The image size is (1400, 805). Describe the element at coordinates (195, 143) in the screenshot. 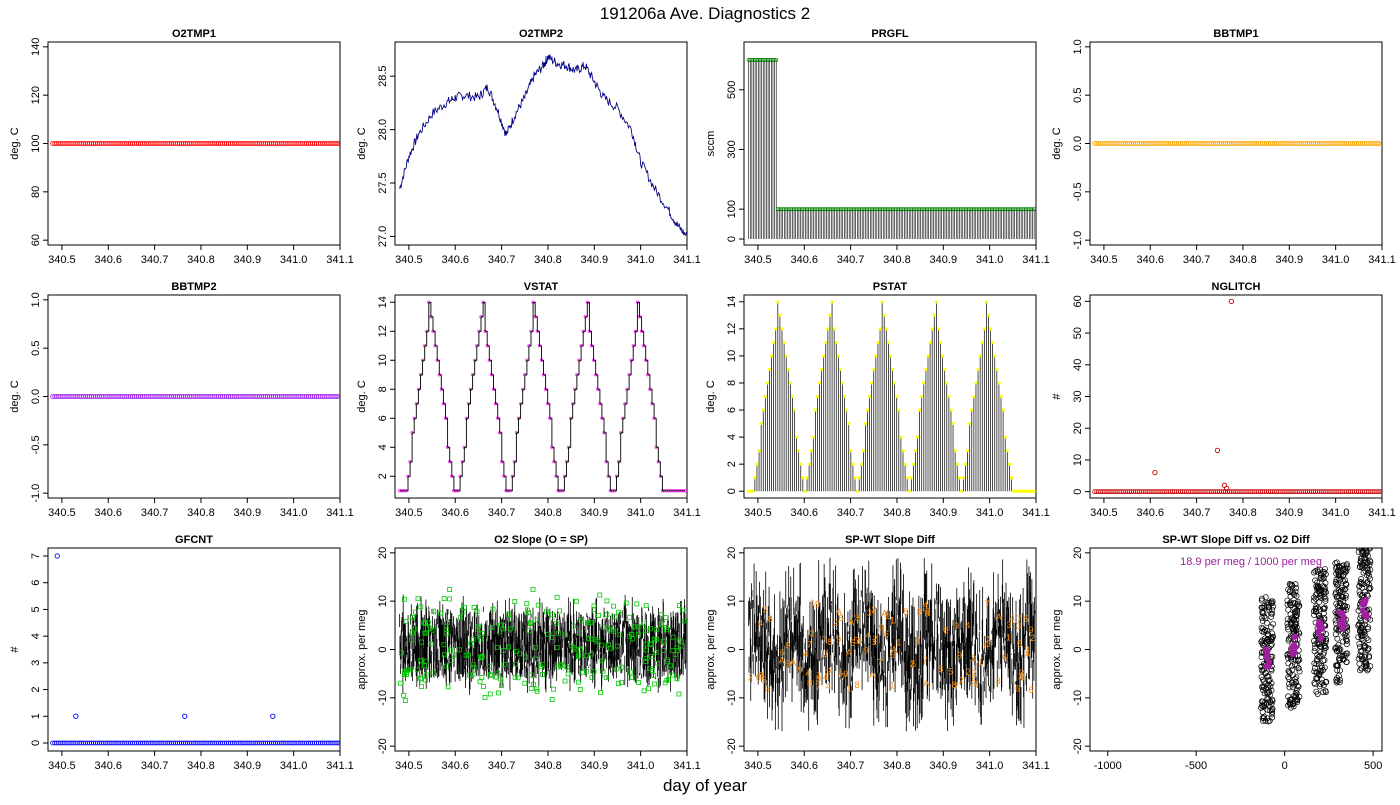

I see `data-layer` at that location.